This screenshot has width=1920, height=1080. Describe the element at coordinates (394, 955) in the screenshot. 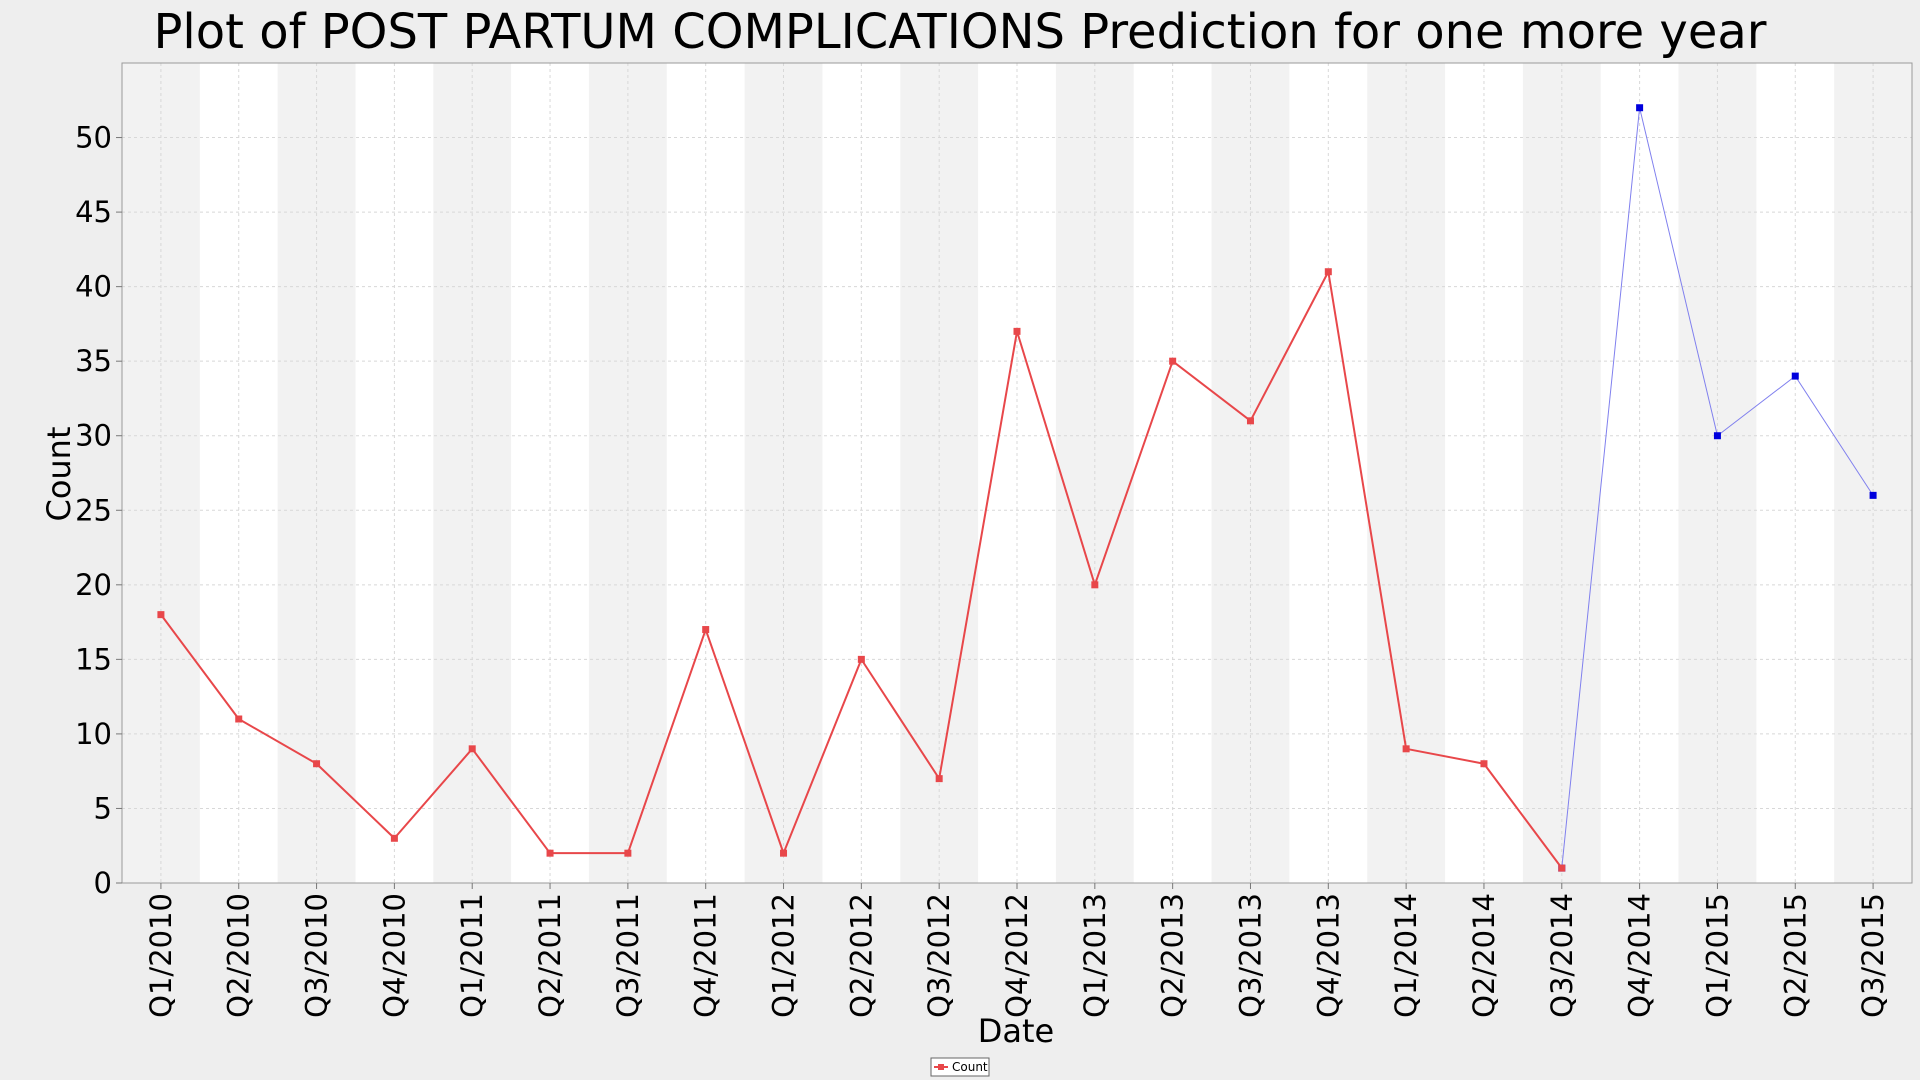

I see `x-tick-label: Q4/2010` at that location.